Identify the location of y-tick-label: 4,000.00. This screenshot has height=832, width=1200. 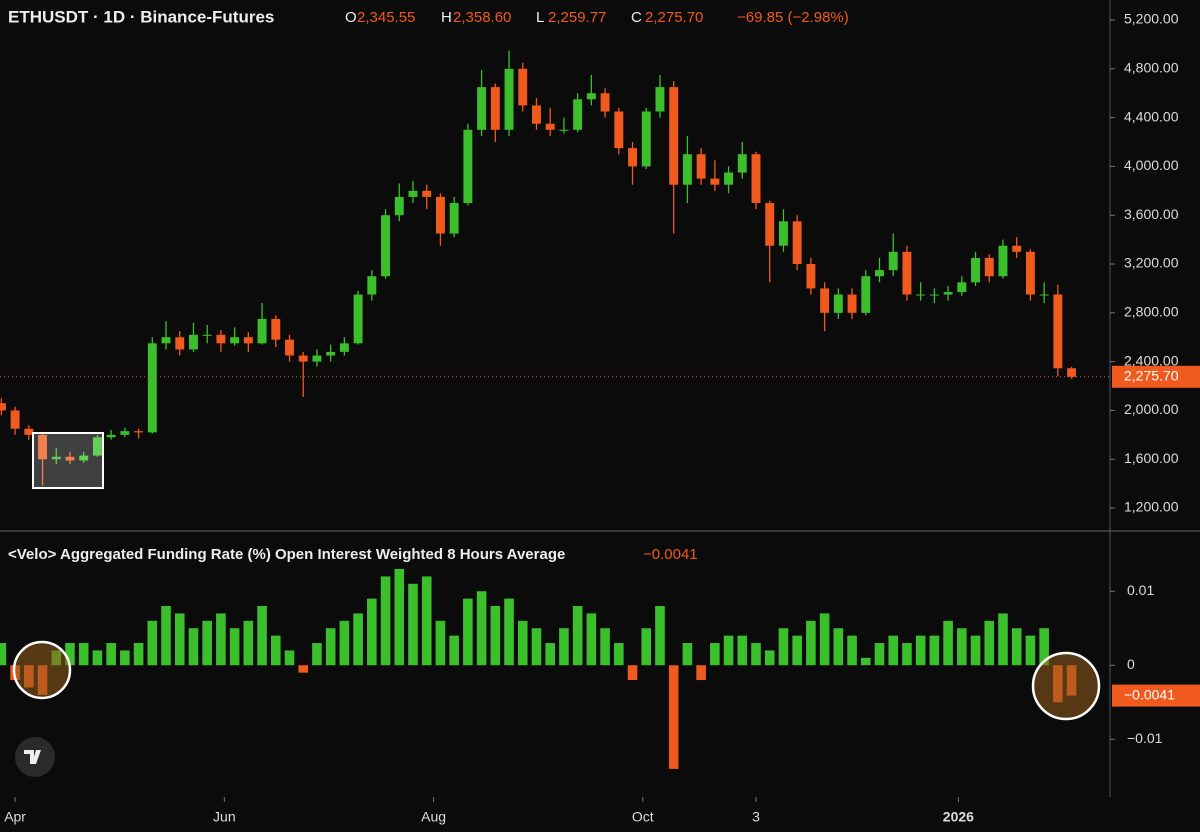
(1151, 165).